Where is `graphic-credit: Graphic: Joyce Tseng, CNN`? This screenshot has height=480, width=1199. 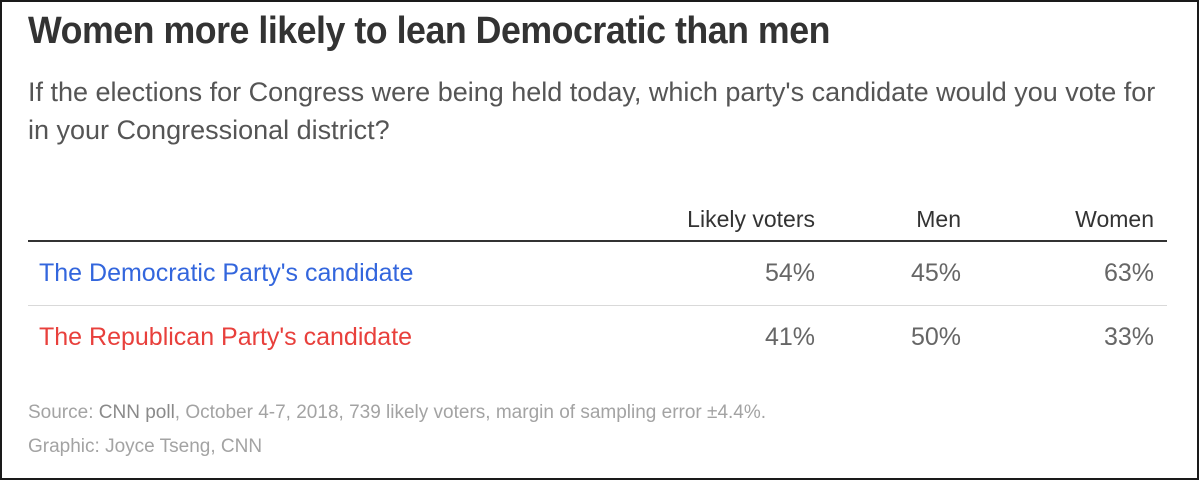
graphic-credit: Graphic: Joyce Tseng, CNN is located at coordinates (145, 446).